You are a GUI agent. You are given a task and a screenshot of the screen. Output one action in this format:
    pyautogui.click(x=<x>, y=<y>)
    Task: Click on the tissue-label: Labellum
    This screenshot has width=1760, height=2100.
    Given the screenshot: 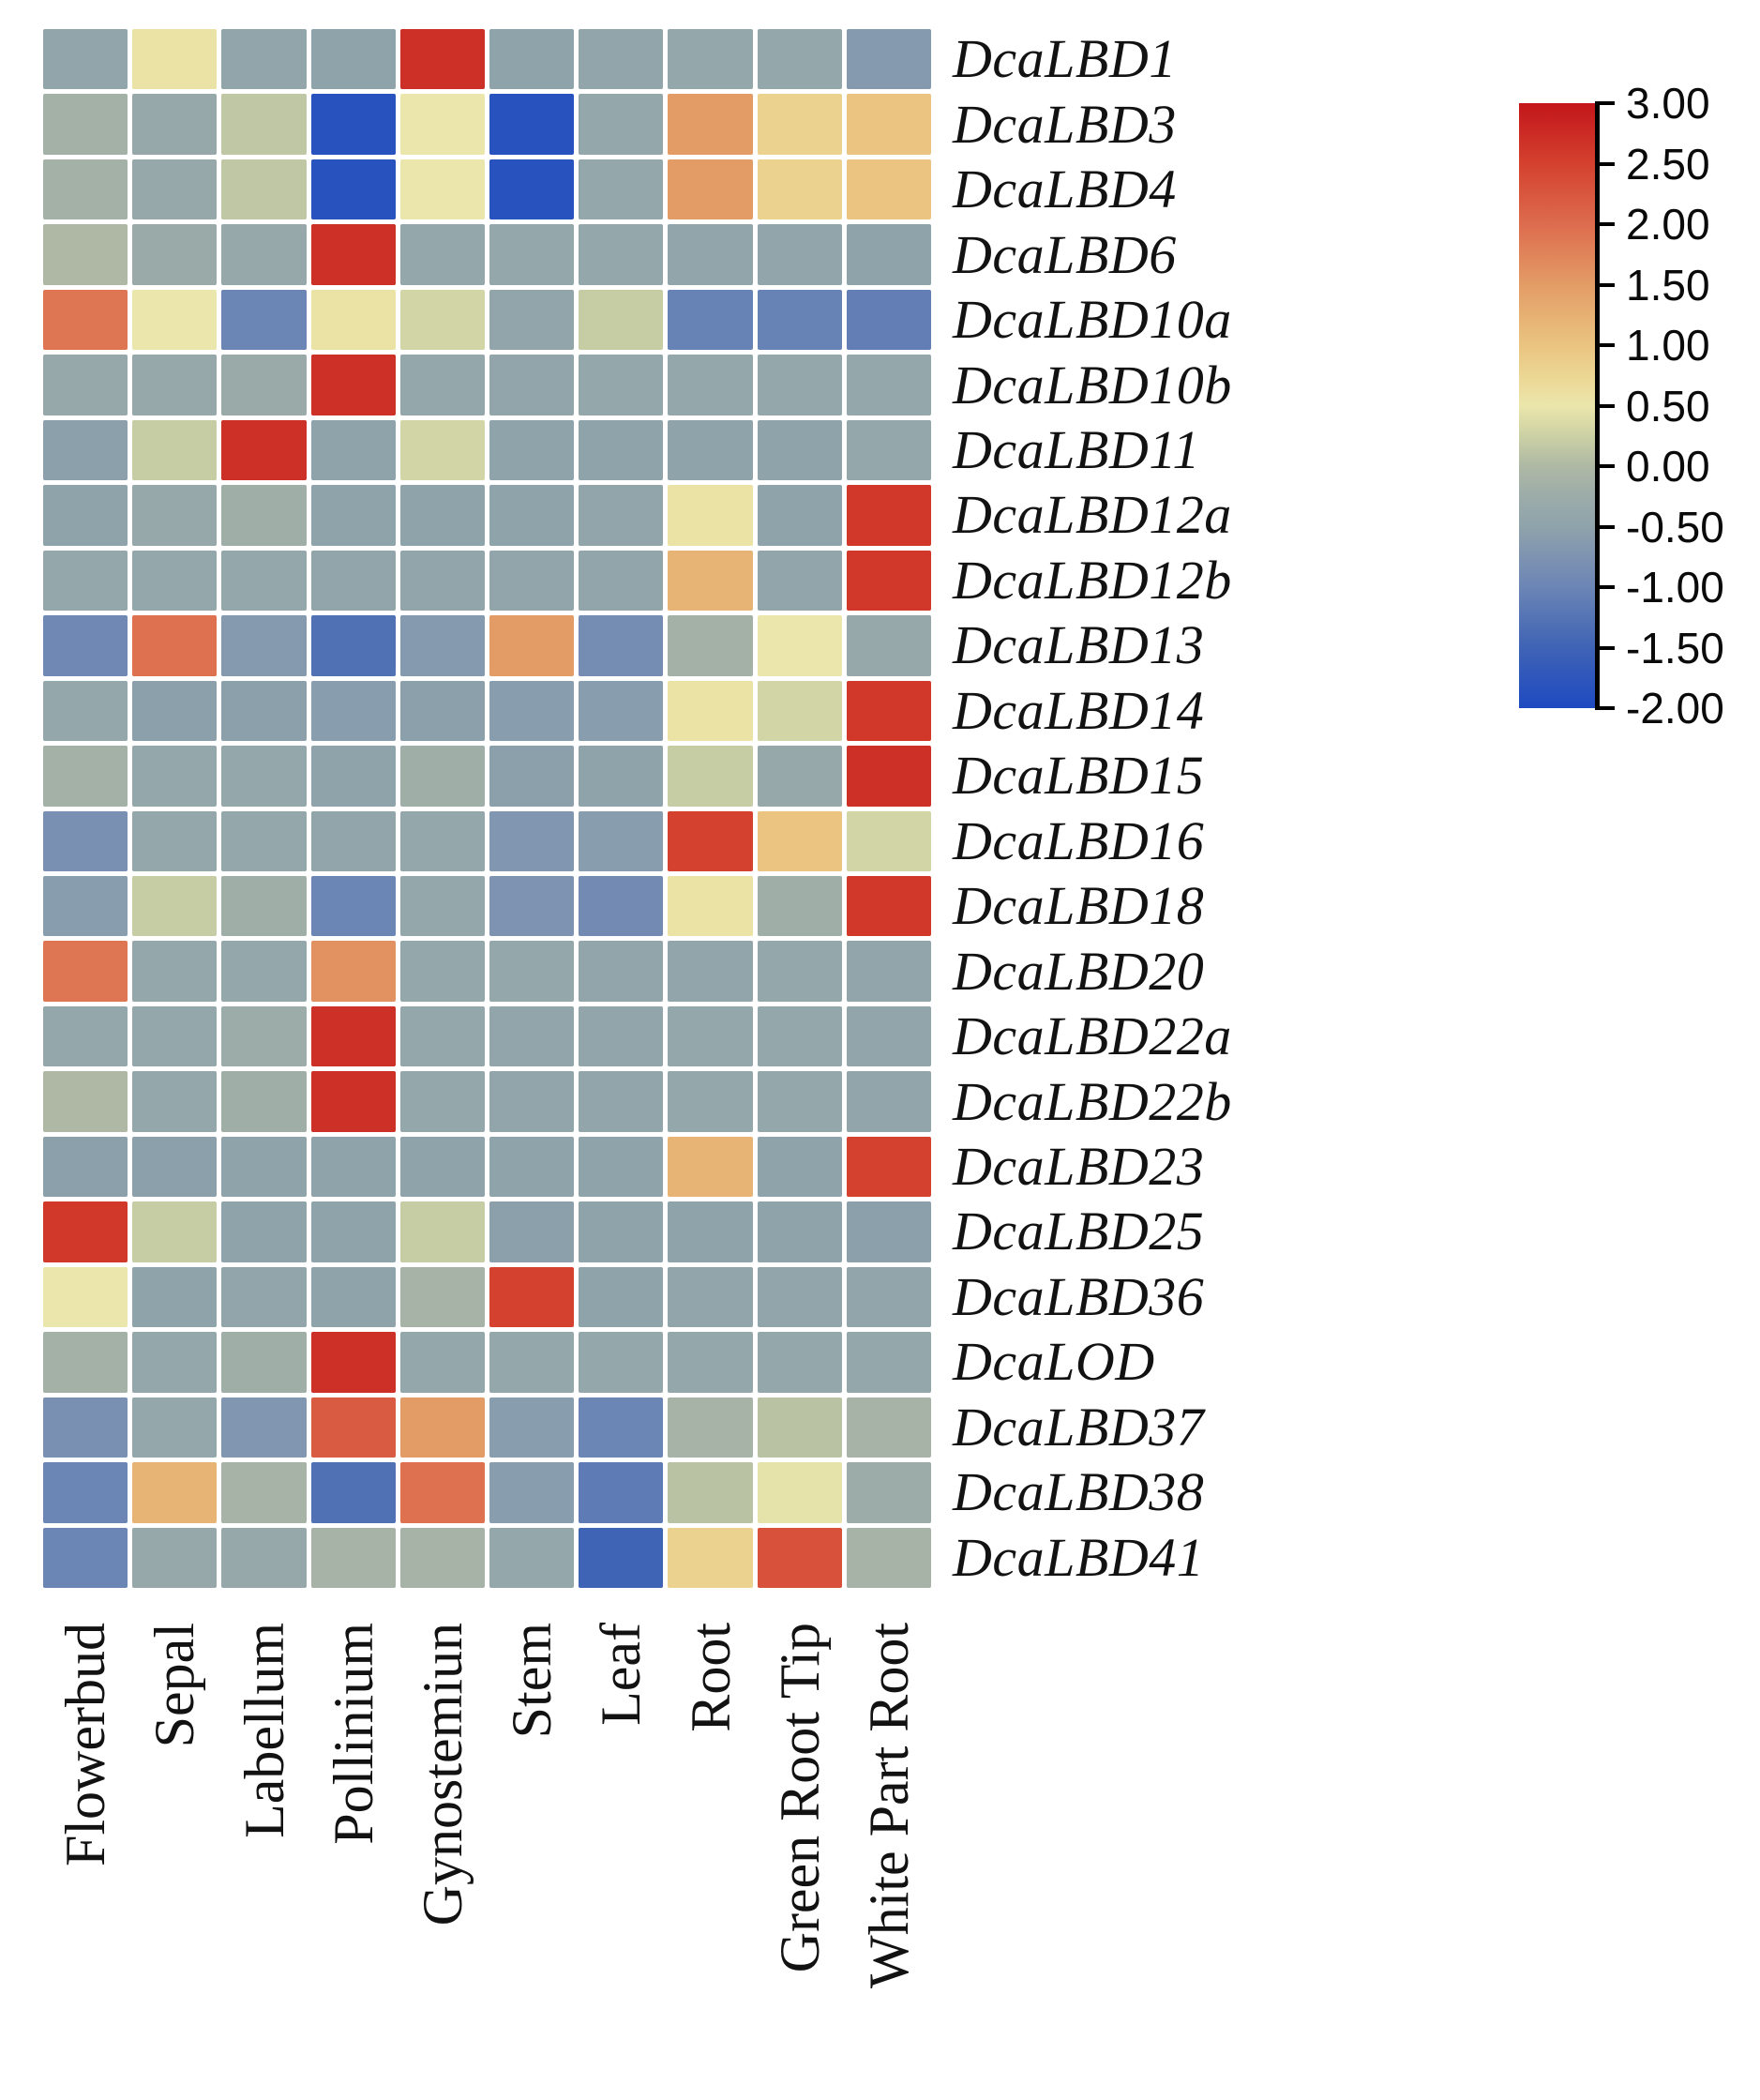 What is the action you would take?
    pyautogui.click(x=264, y=1730)
    